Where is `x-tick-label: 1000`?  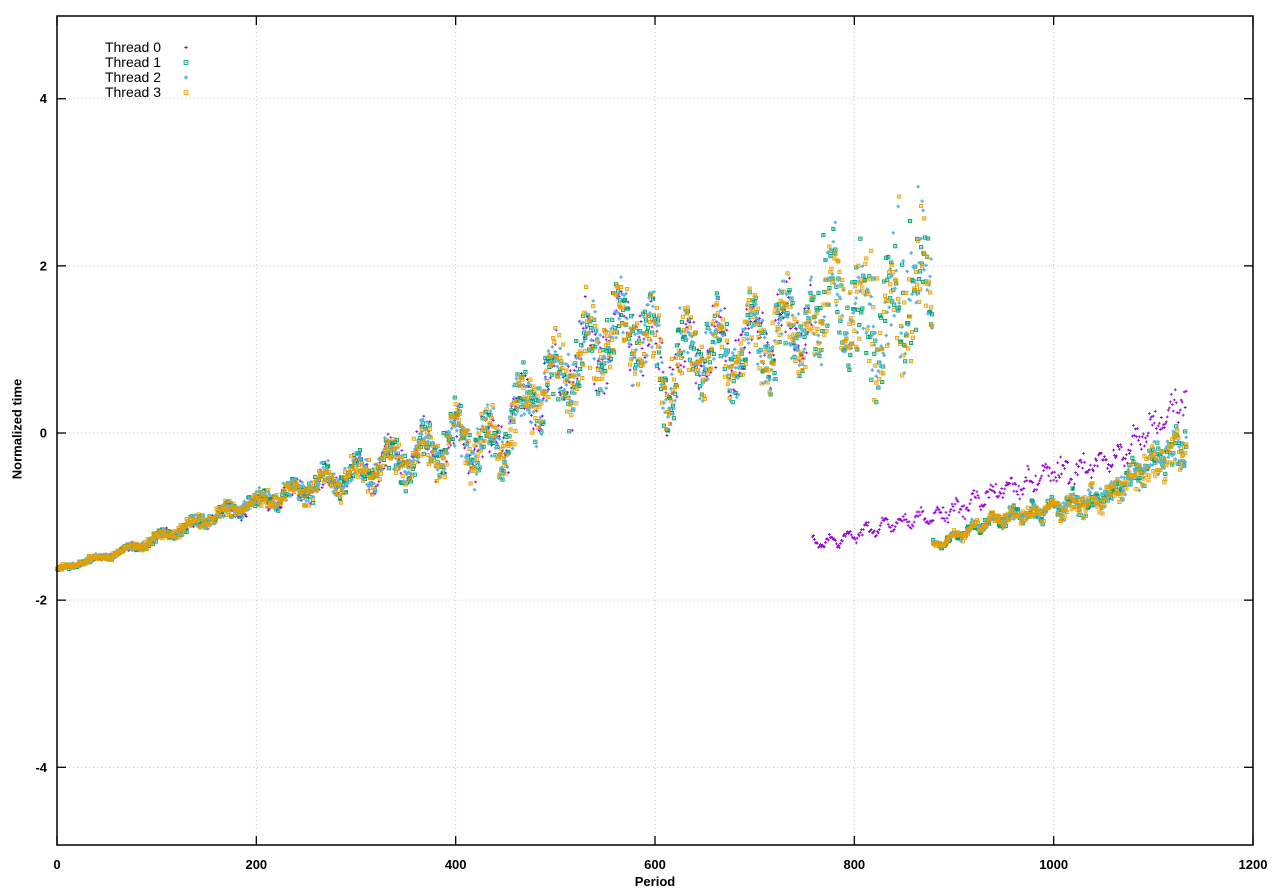
x-tick-label: 1000 is located at coordinates (1053, 864).